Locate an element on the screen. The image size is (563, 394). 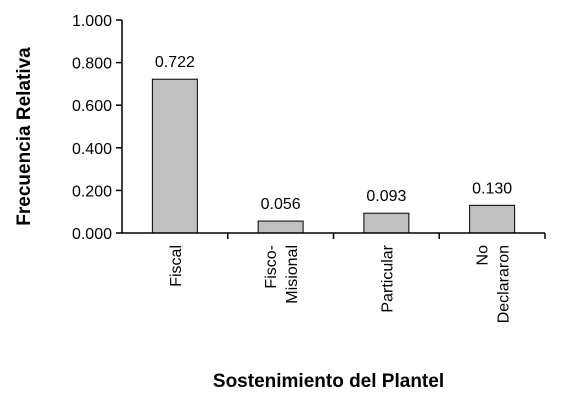
y-tick-label: 0.400 is located at coordinates (92, 149).